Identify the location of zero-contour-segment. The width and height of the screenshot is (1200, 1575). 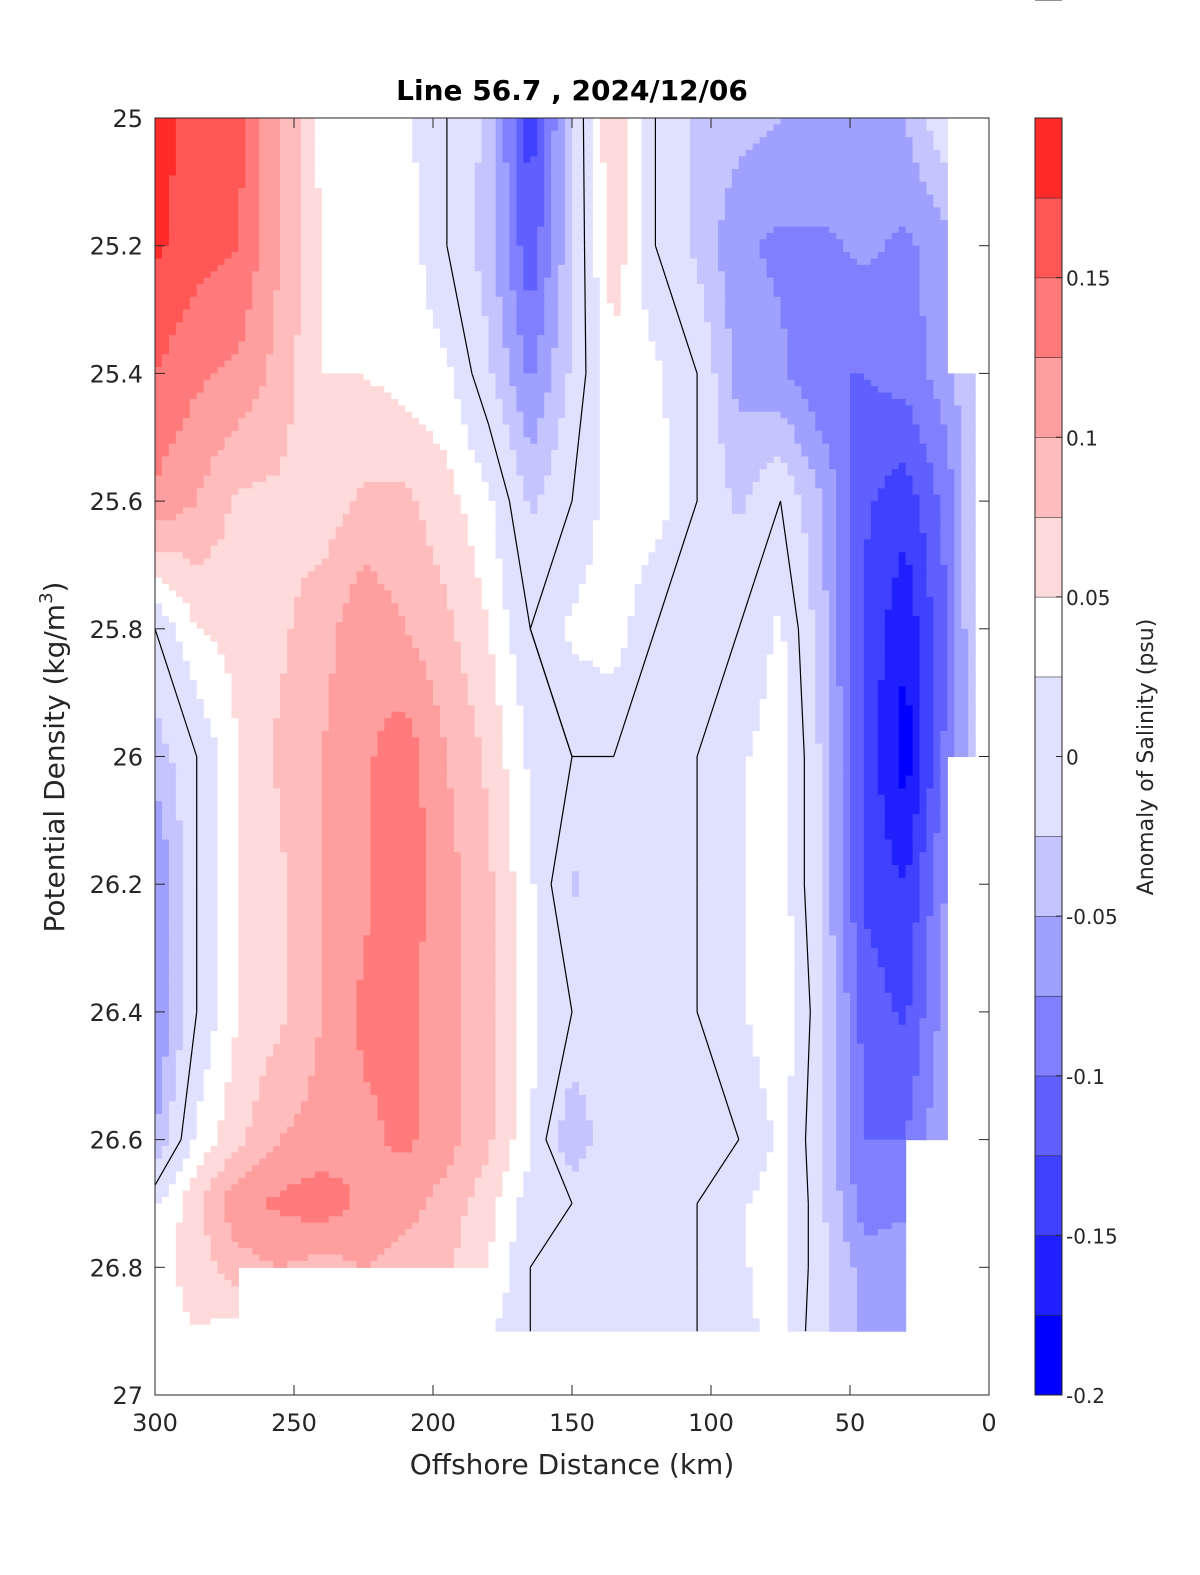
(789, 565).